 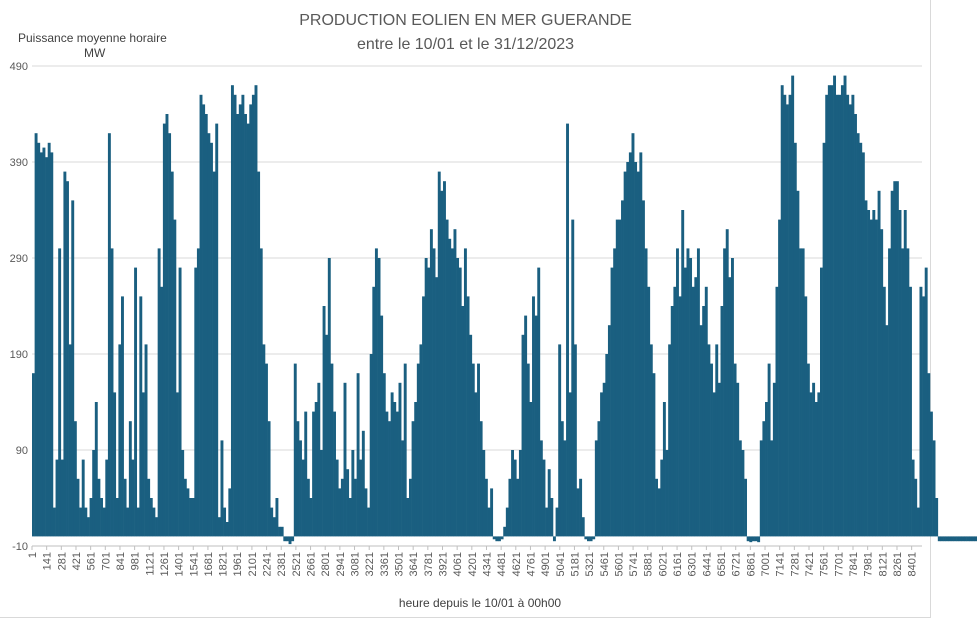 What do you see at coordinates (825, 564) in the screenshot?
I see `x-tick-label: 7561` at bounding box center [825, 564].